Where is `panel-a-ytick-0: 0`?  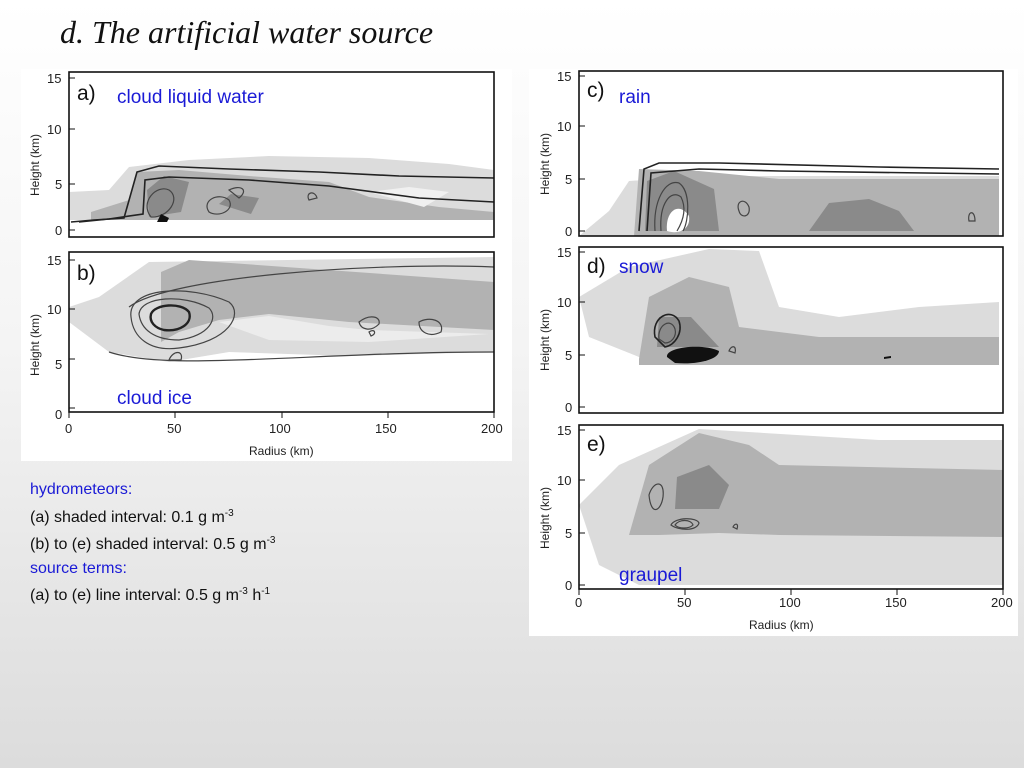
panel-a-ytick-0: 0 is located at coordinates (58, 230).